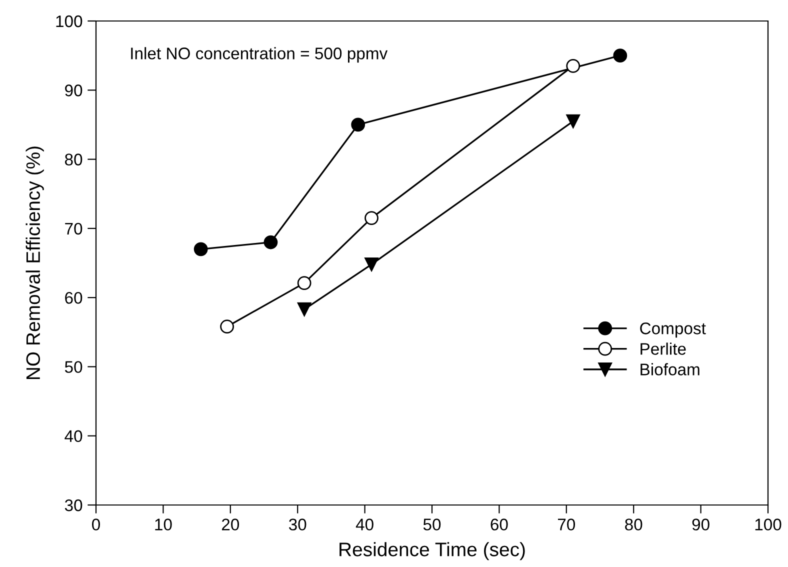 The image size is (788, 567). I want to click on annotation: Inlet NO concentration = 500 ppmv, so click(259, 55).